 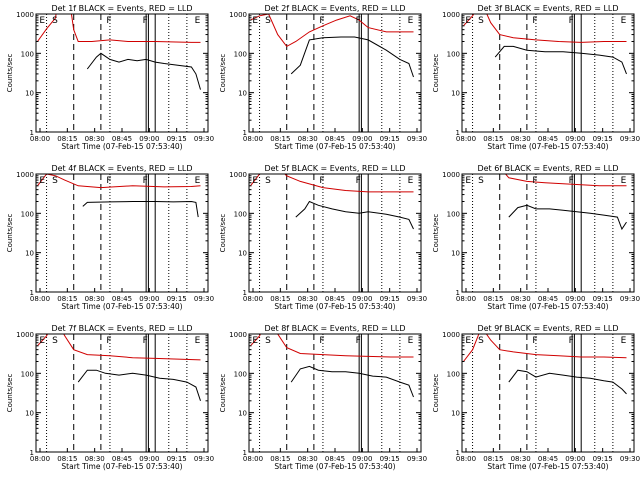 What do you see at coordinates (334, 328) in the screenshot?
I see `chart-title: Det 8f BLACK = Events, RED = LLD` at bounding box center [334, 328].